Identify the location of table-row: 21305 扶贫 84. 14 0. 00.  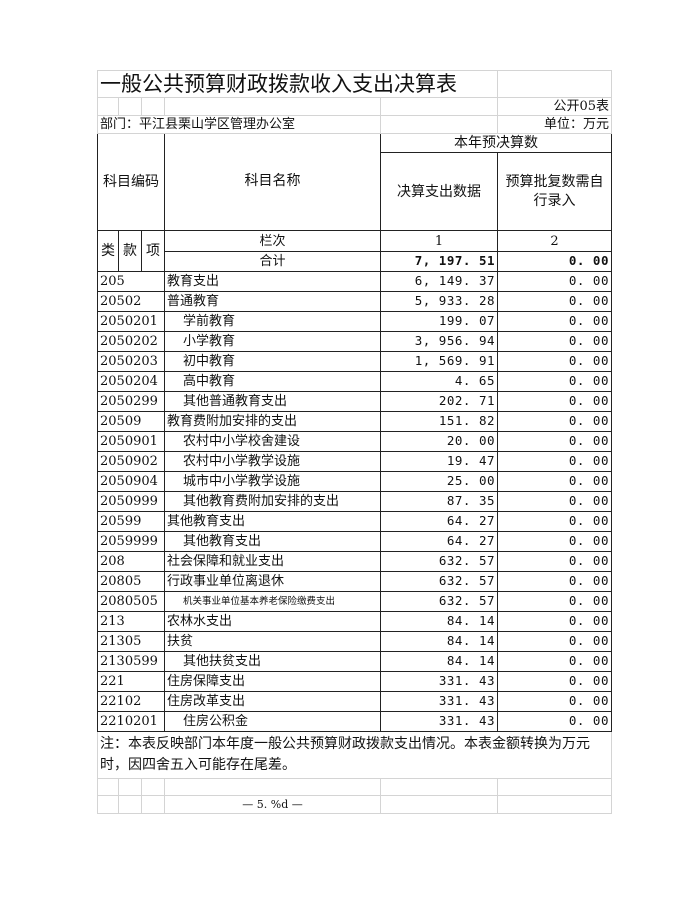
(354, 641).